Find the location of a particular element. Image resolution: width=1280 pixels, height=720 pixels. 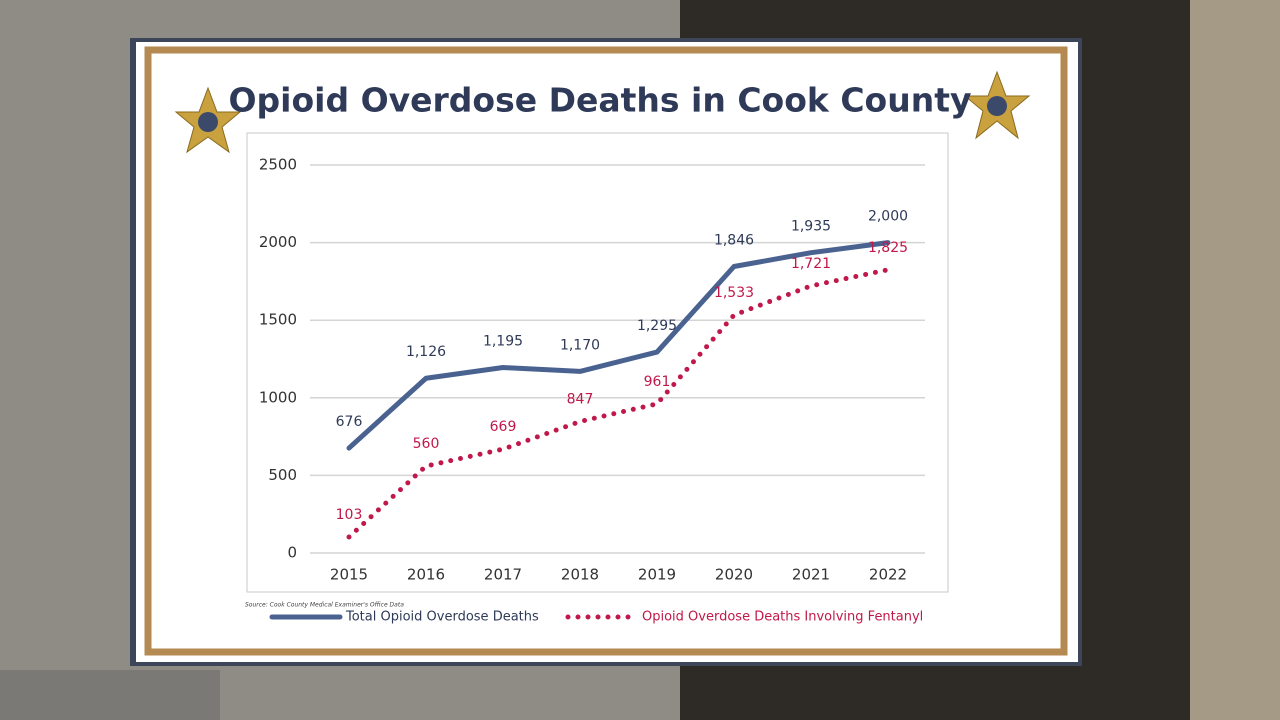

data-label: 2,000 is located at coordinates (888, 217).